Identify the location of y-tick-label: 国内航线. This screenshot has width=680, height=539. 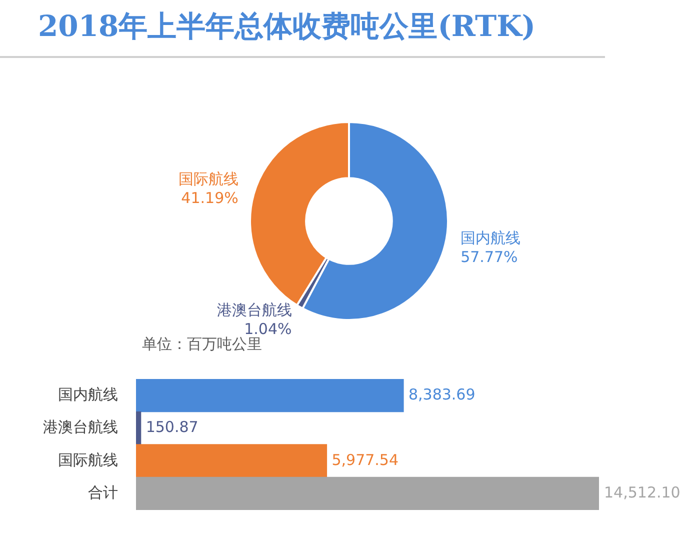
(88, 394).